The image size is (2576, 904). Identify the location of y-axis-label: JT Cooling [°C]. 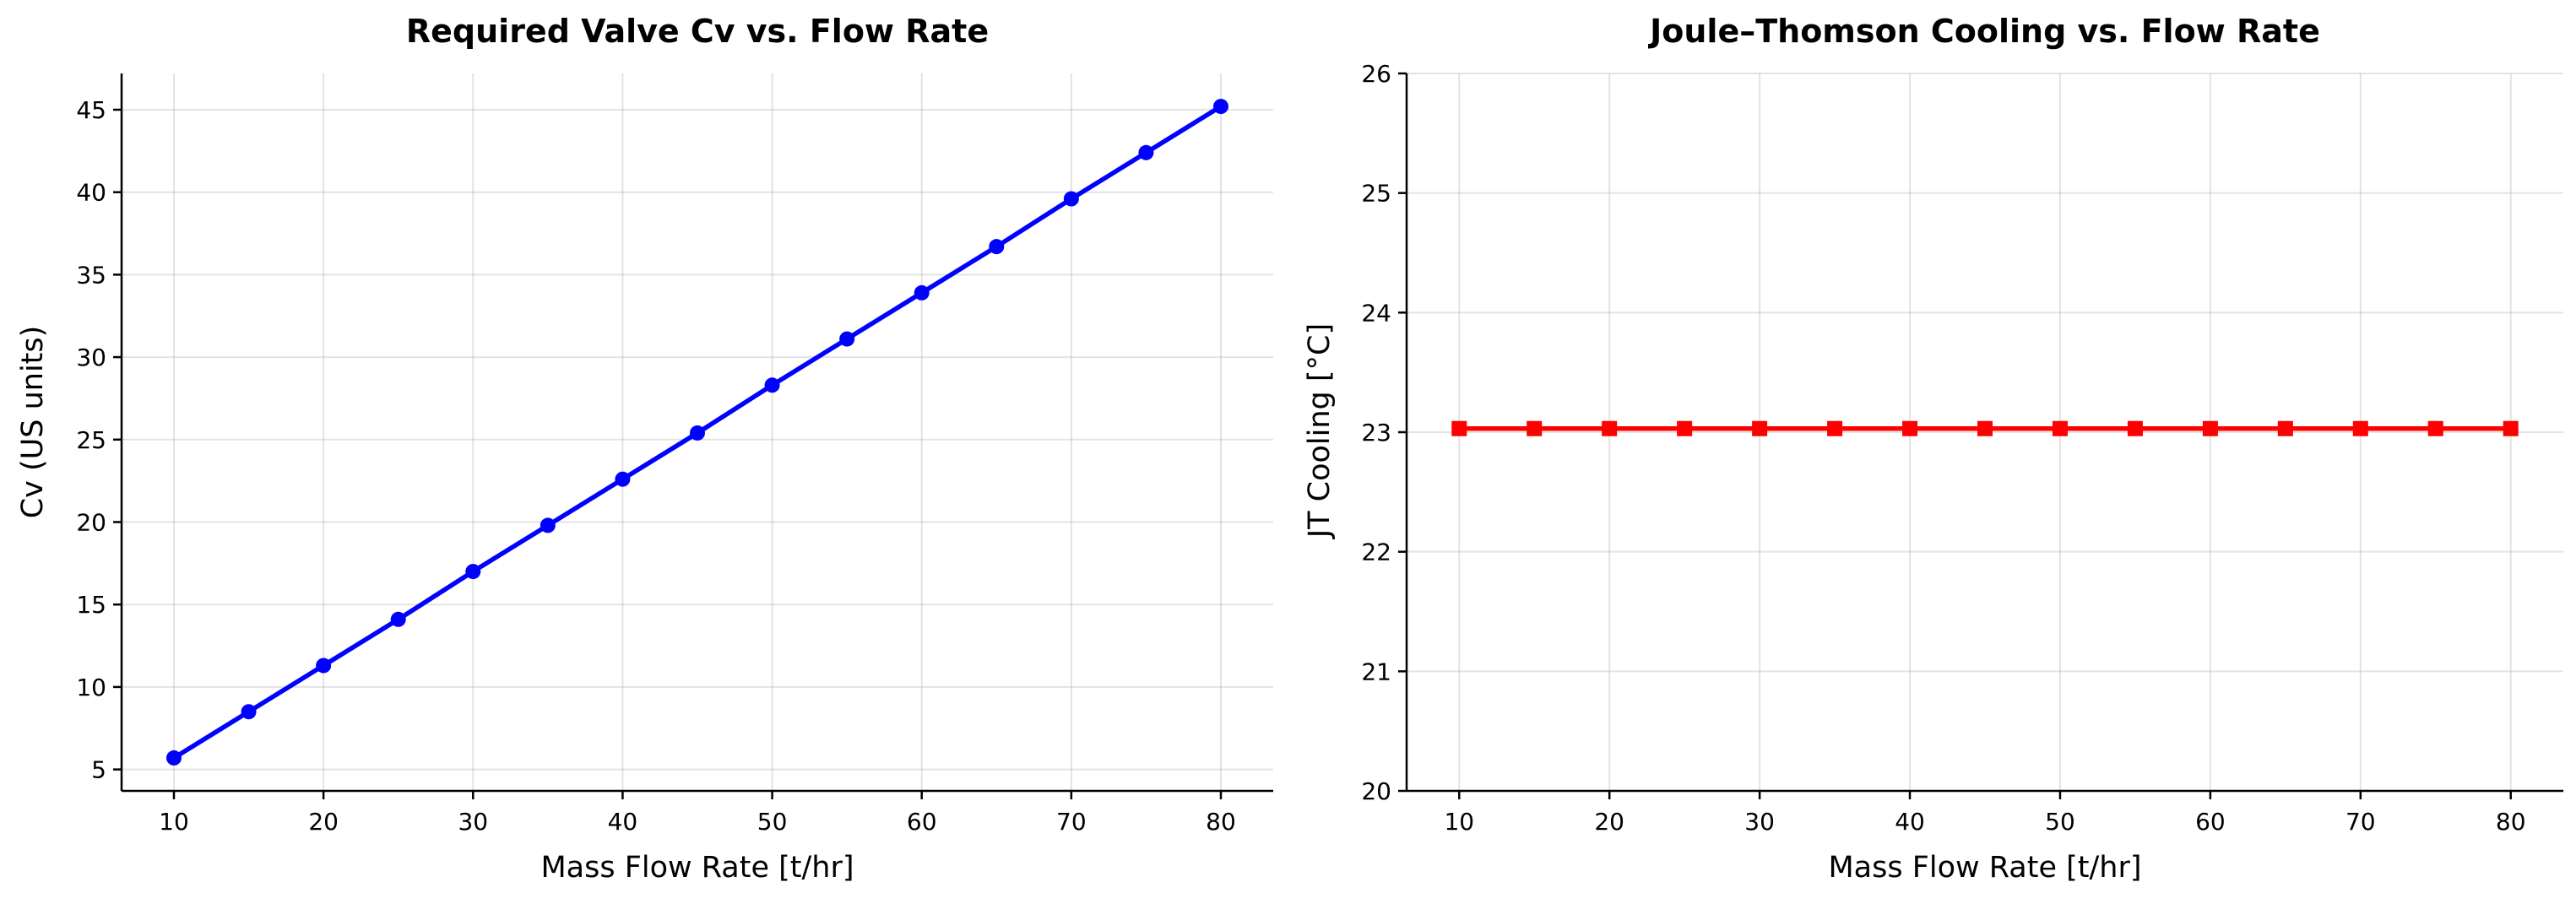
(1320, 431).